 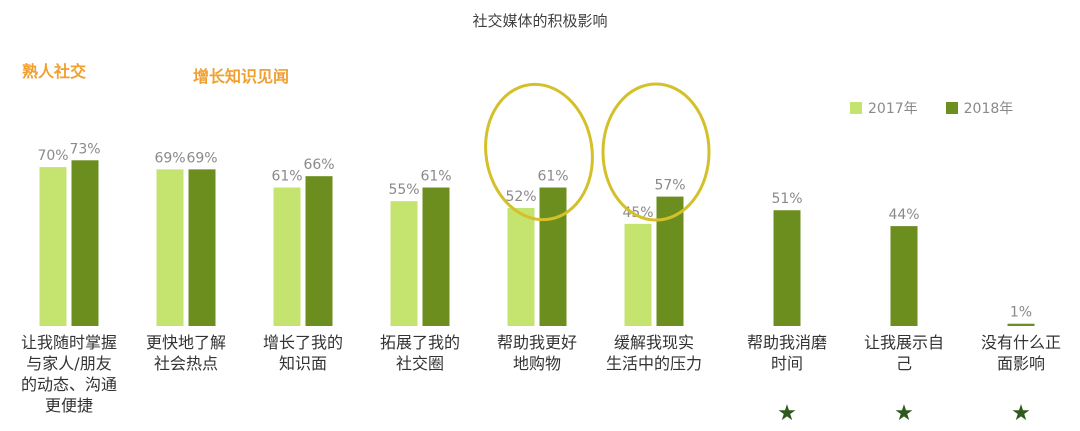 What do you see at coordinates (319, 251) in the screenshot?
I see `bar-2018年-2` at bounding box center [319, 251].